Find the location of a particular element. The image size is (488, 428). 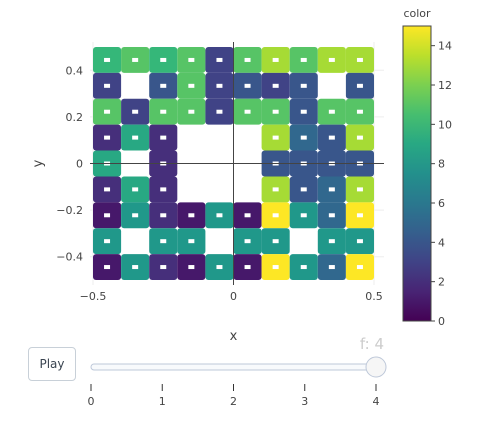

slider-handle is located at coordinates (376, 367).